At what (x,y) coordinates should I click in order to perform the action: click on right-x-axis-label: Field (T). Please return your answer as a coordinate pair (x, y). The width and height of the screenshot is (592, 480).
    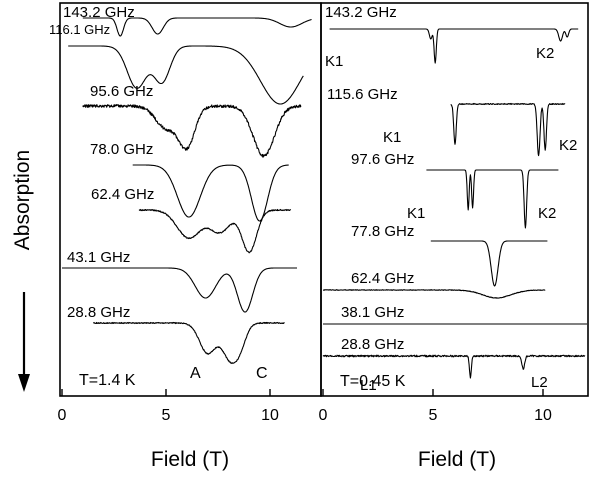
    Looking at the image, I should click on (457, 459).